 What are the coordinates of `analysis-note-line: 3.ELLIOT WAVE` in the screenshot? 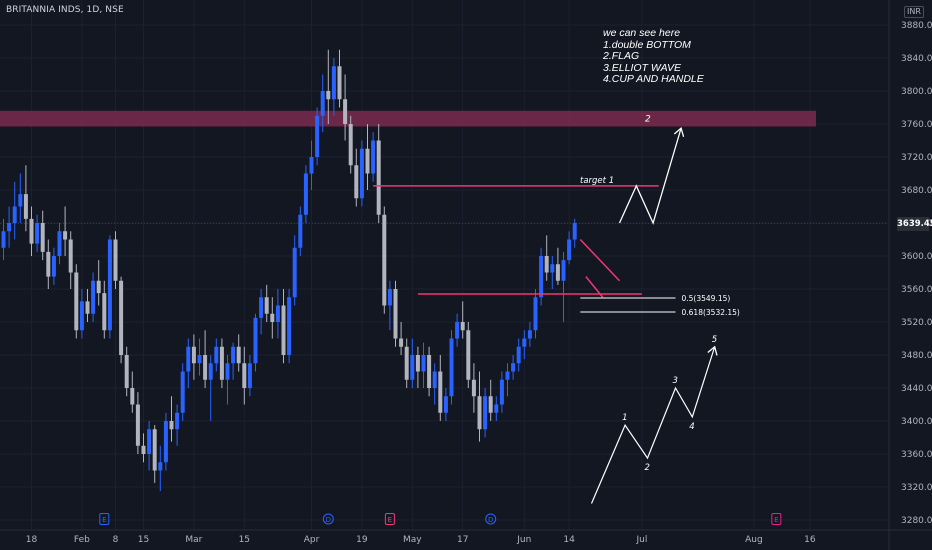 It's located at (642, 67).